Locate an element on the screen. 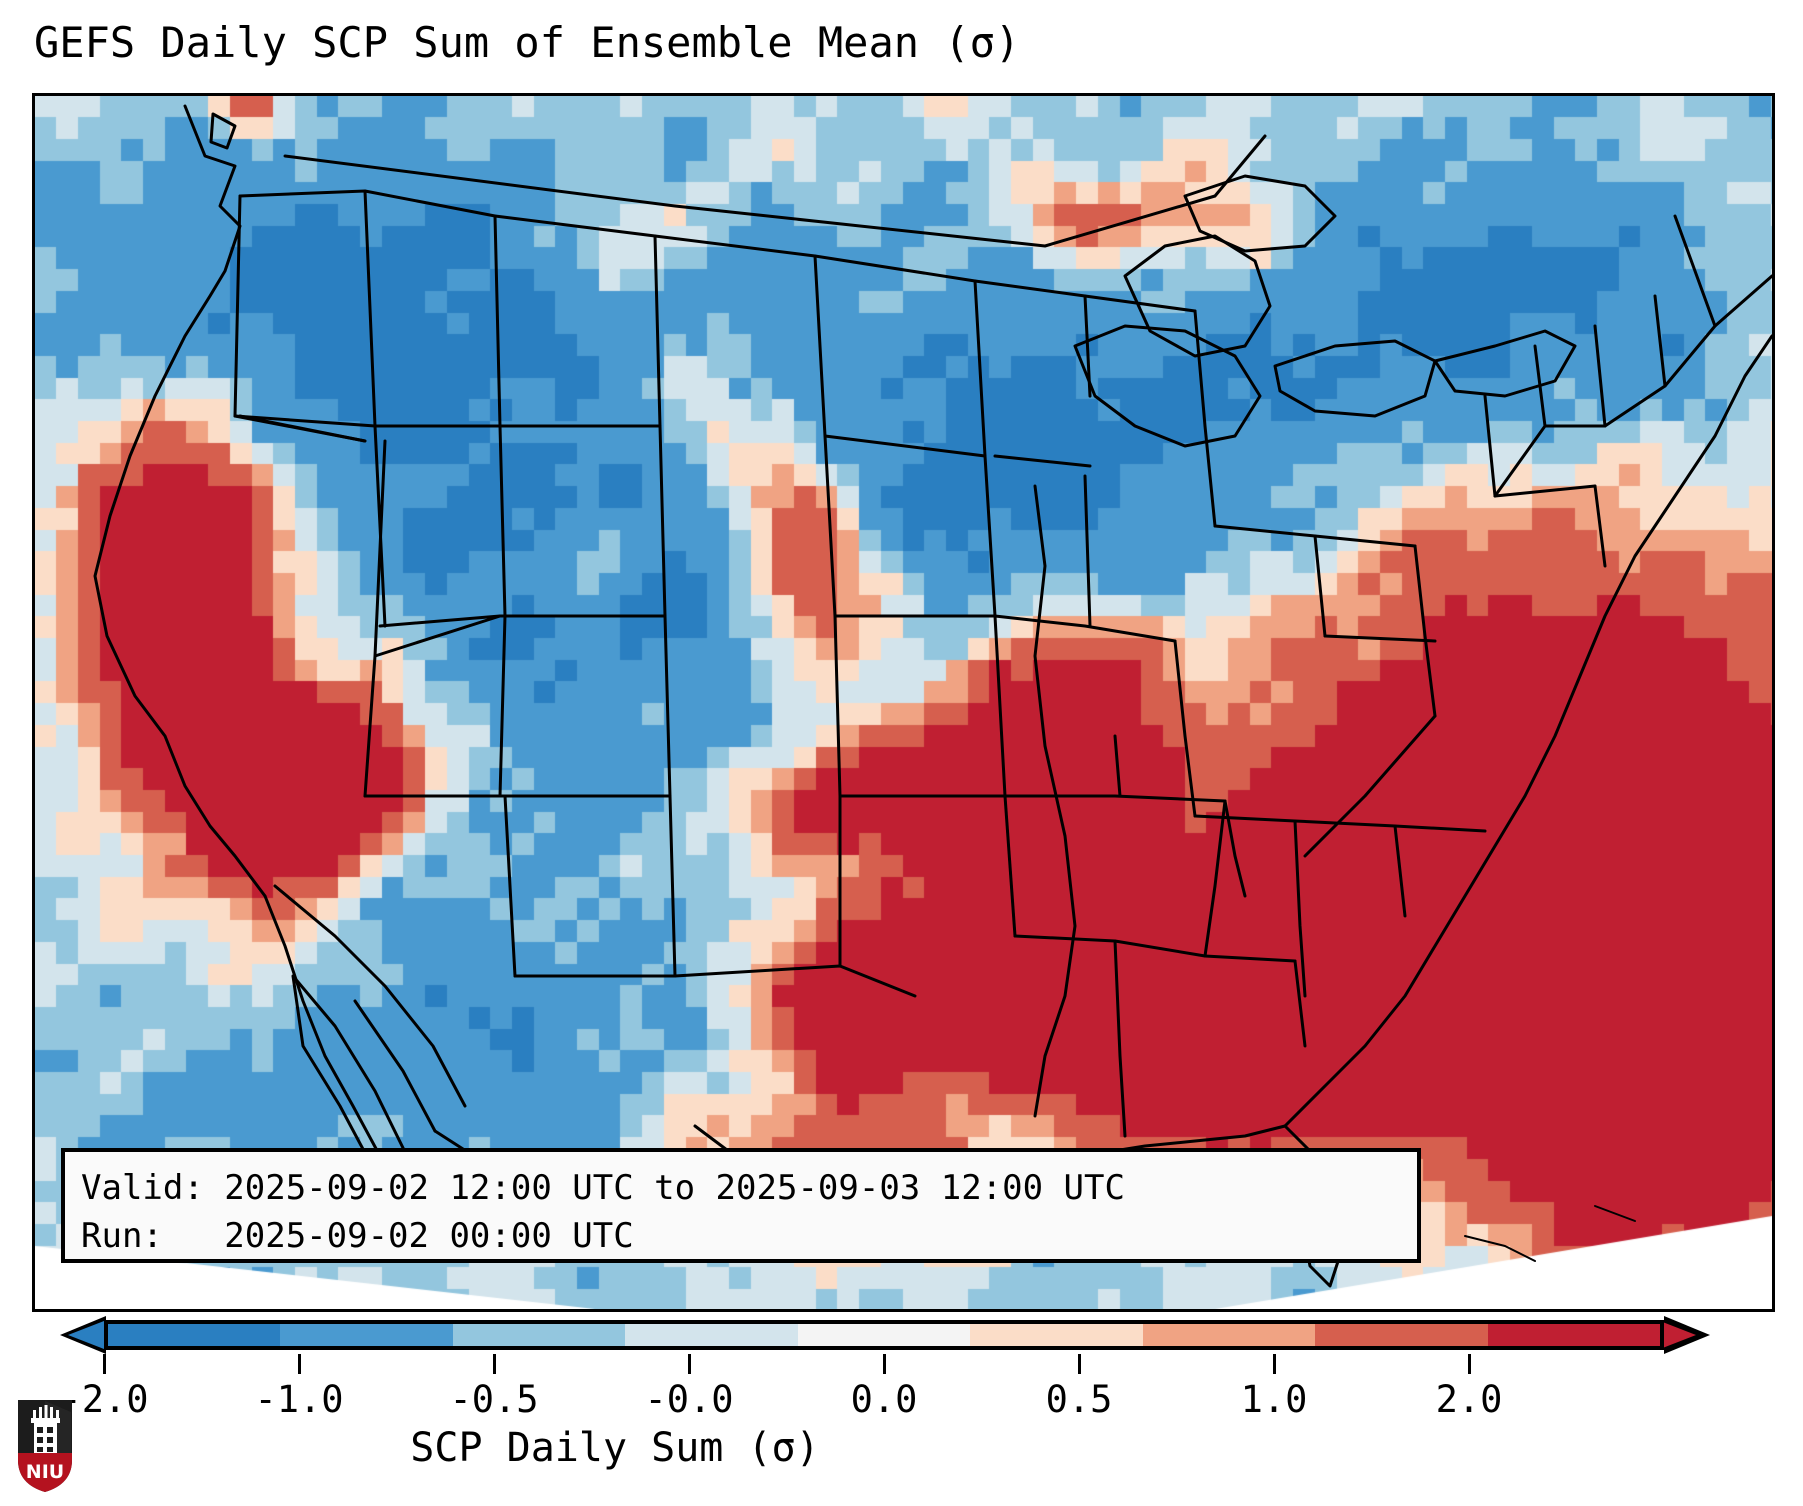  niu-logo-text: NIU is located at coordinates (45, 1472).